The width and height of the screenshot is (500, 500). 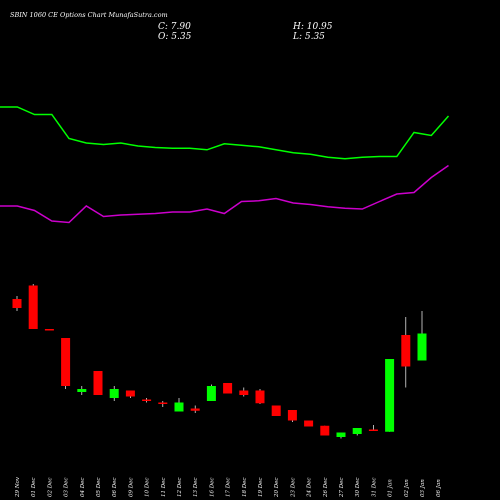 What do you see at coordinates (277, 488) in the screenshot?
I see `x-tick-label: 20 Dec` at bounding box center [277, 488].